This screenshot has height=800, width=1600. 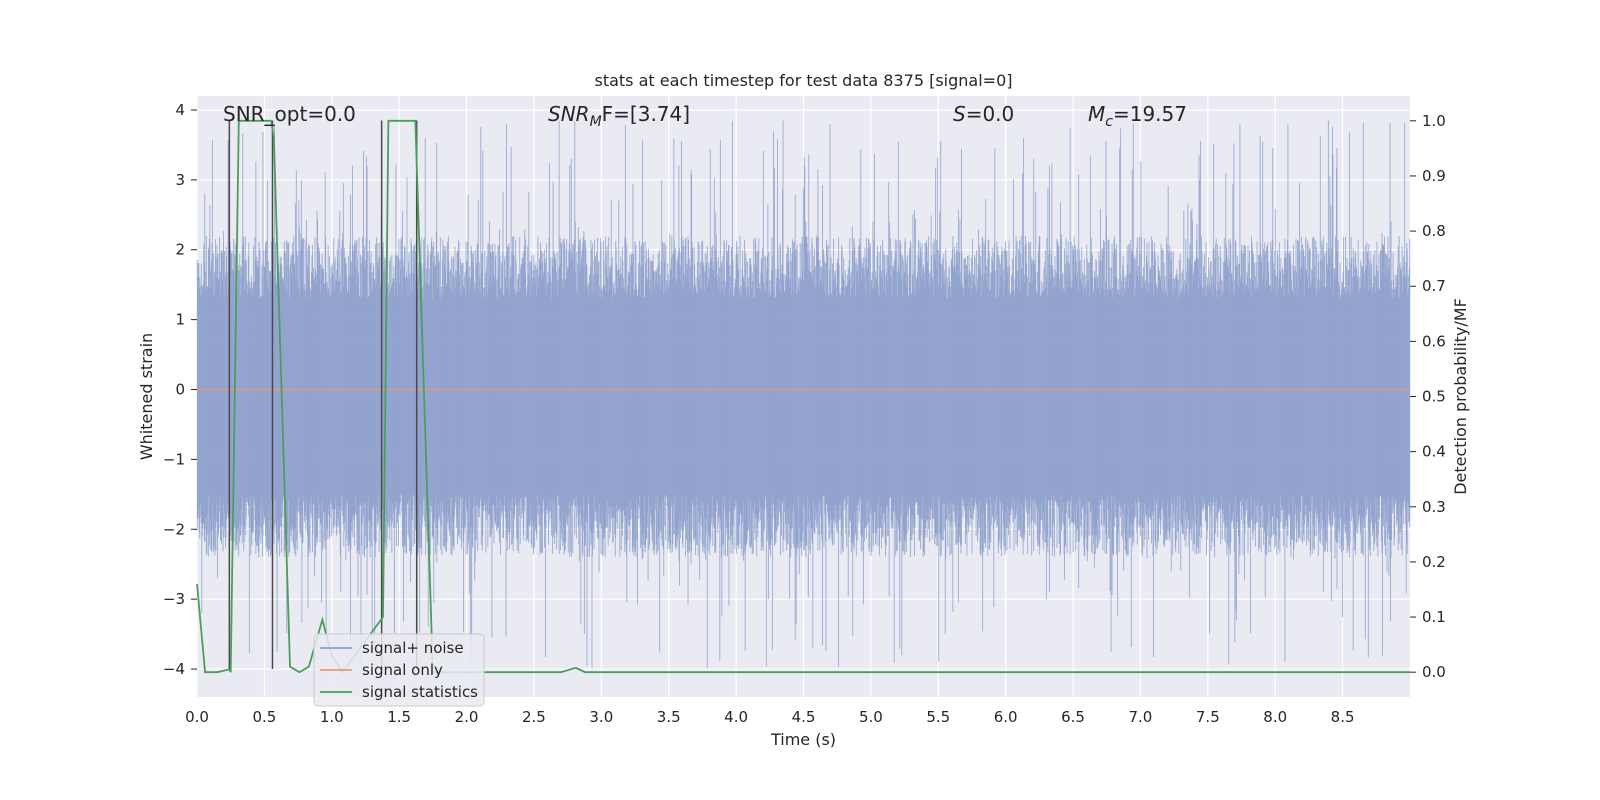 What do you see at coordinates (146, 396) in the screenshot?
I see `y-axis-label: Whitened strain` at bounding box center [146, 396].